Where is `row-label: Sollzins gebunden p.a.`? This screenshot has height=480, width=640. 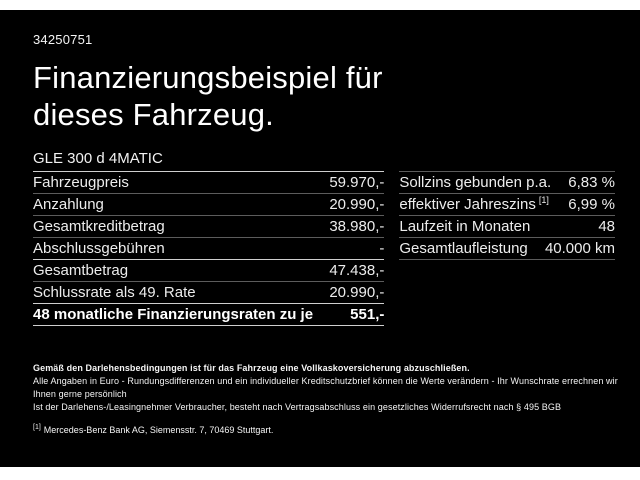
row-label: Sollzins gebunden p.a. is located at coordinates (475, 182).